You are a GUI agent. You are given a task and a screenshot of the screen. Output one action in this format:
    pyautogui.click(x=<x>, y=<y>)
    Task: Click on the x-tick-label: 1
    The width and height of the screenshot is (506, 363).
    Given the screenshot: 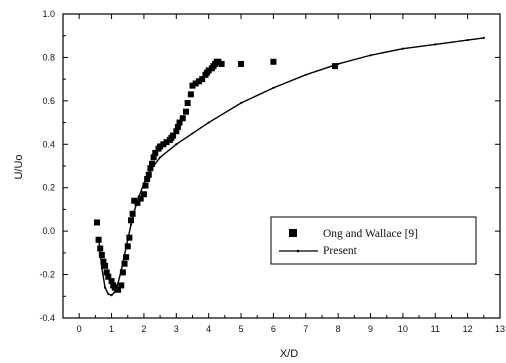 What is the action you would take?
    pyautogui.click(x=111, y=329)
    